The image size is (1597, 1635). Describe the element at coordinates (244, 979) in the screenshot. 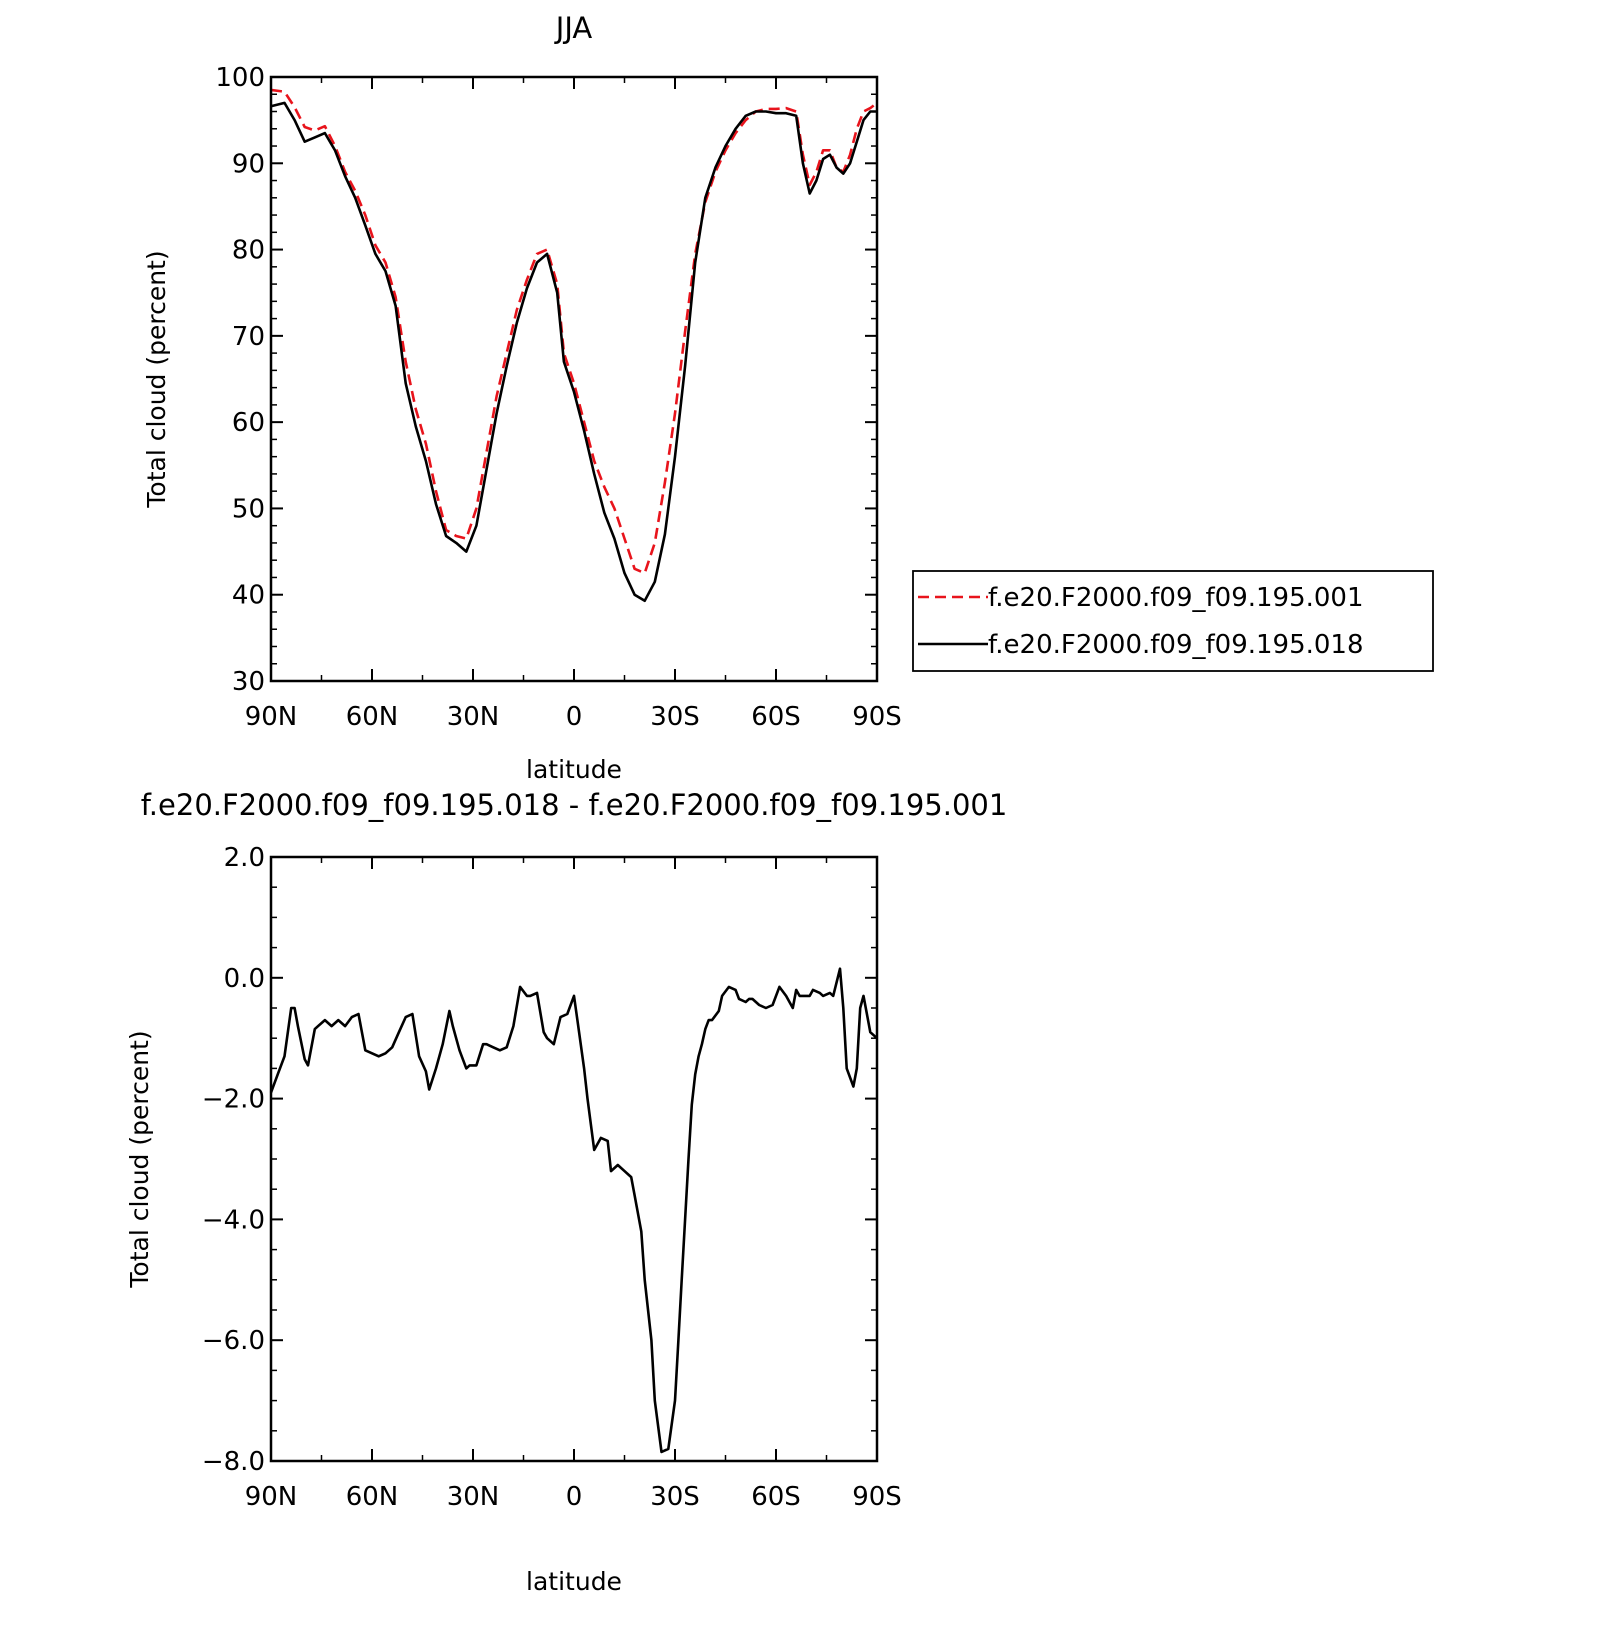

I see `y-tick-label: 0.0` at that location.